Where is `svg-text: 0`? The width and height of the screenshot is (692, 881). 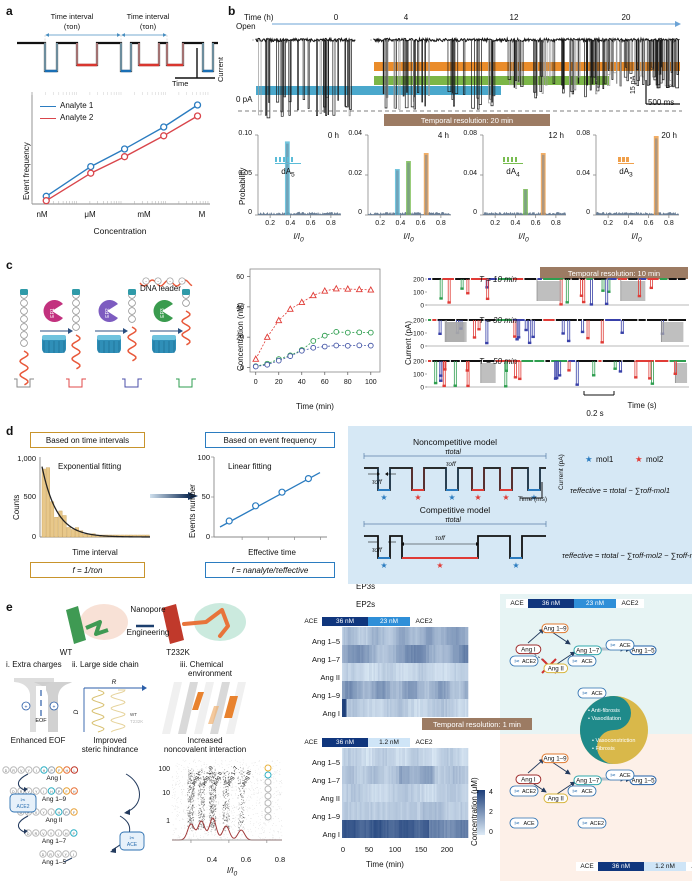
svg-text: 0 is located at coordinates (422, 306).